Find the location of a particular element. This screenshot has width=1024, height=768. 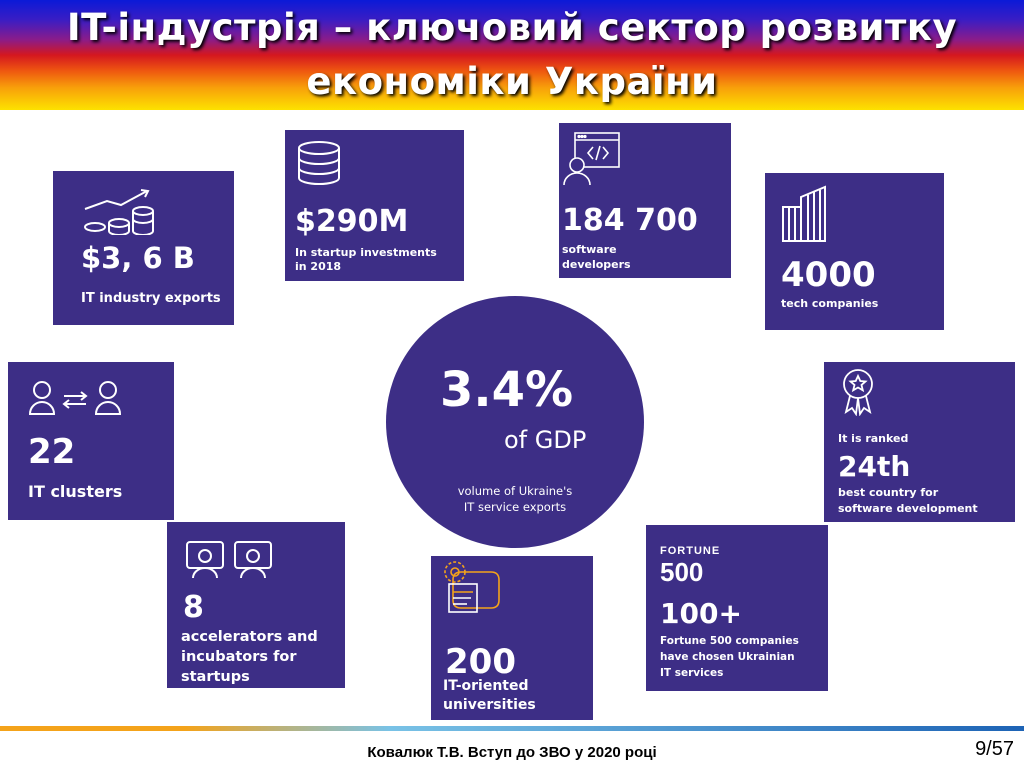

accelerators-label-line1: accelerators and is located at coordinates (249, 637).